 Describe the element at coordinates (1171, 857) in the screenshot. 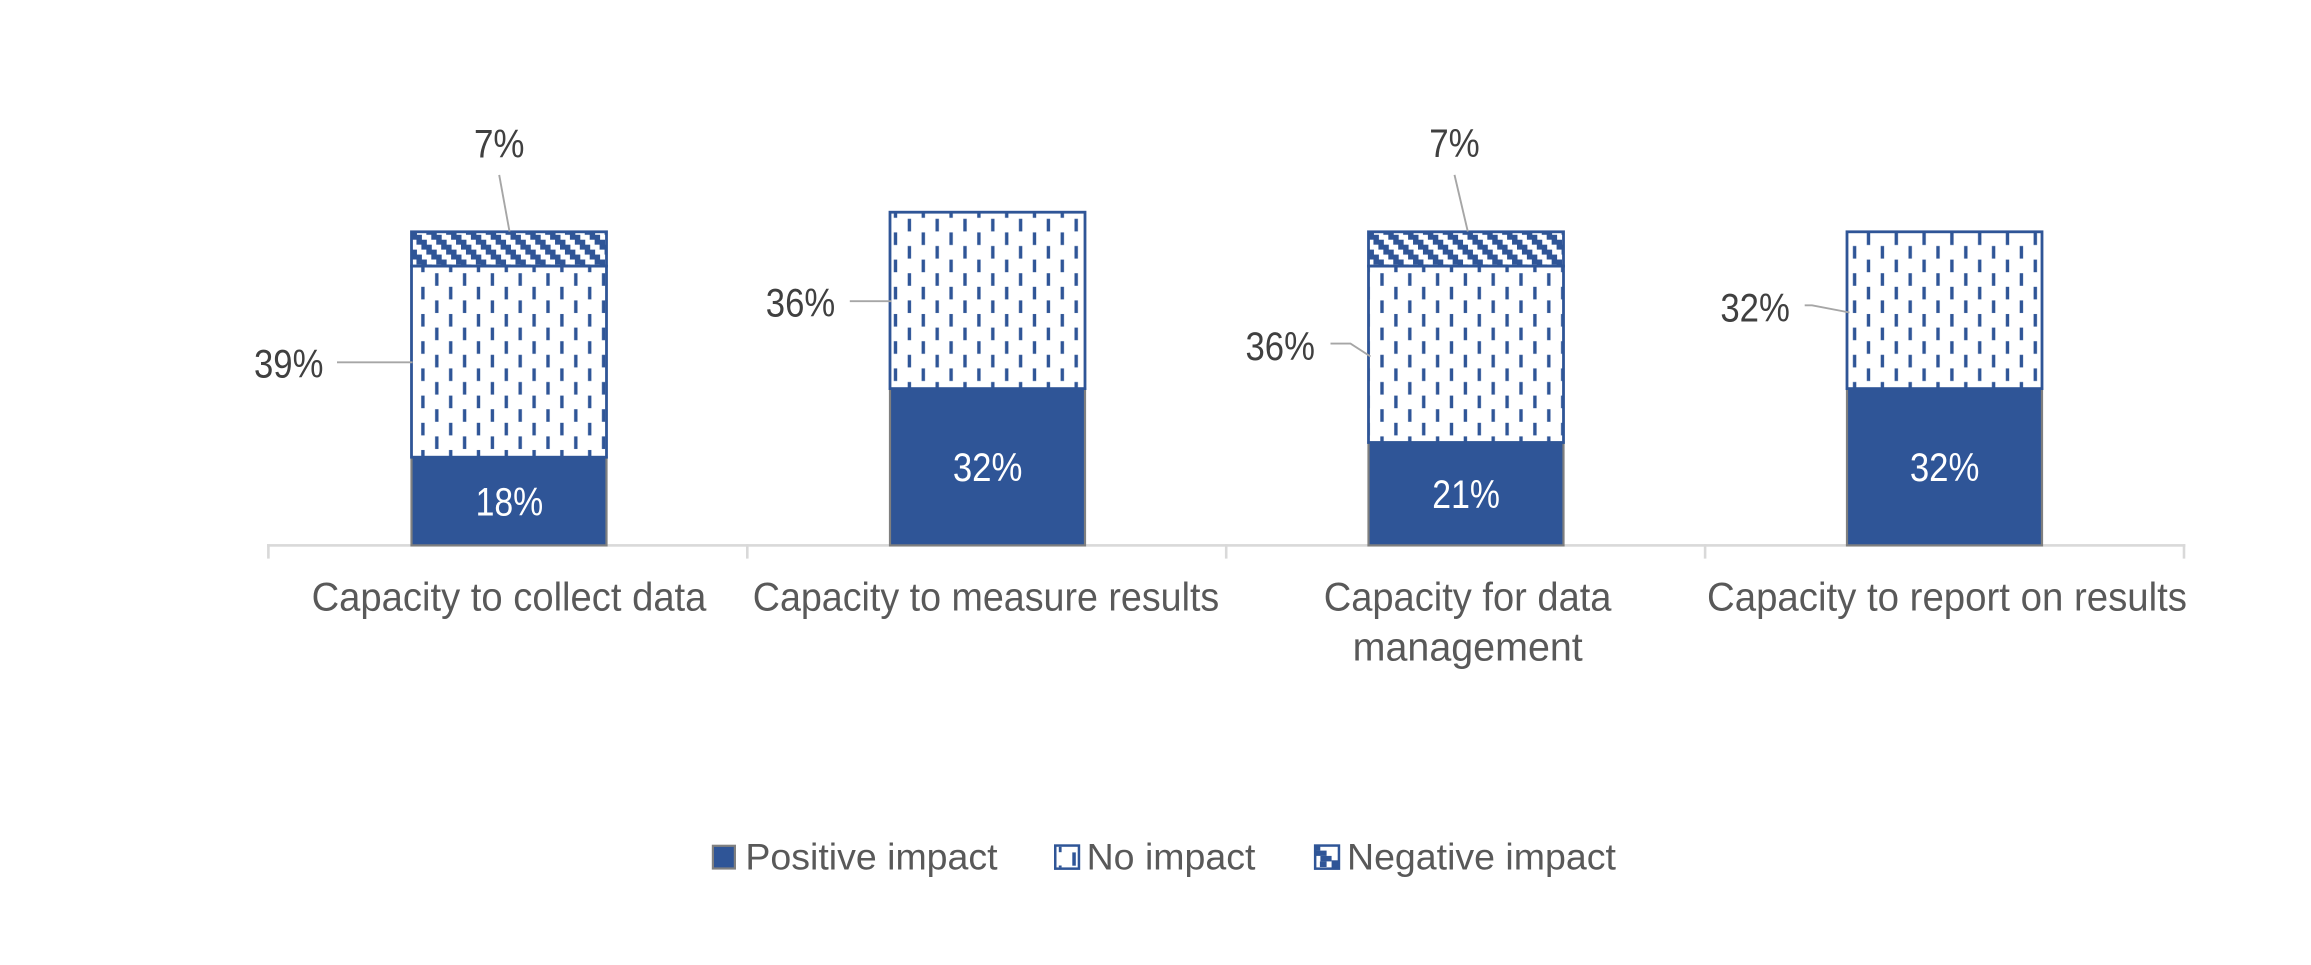

I see `svg-text: No impact` at that location.